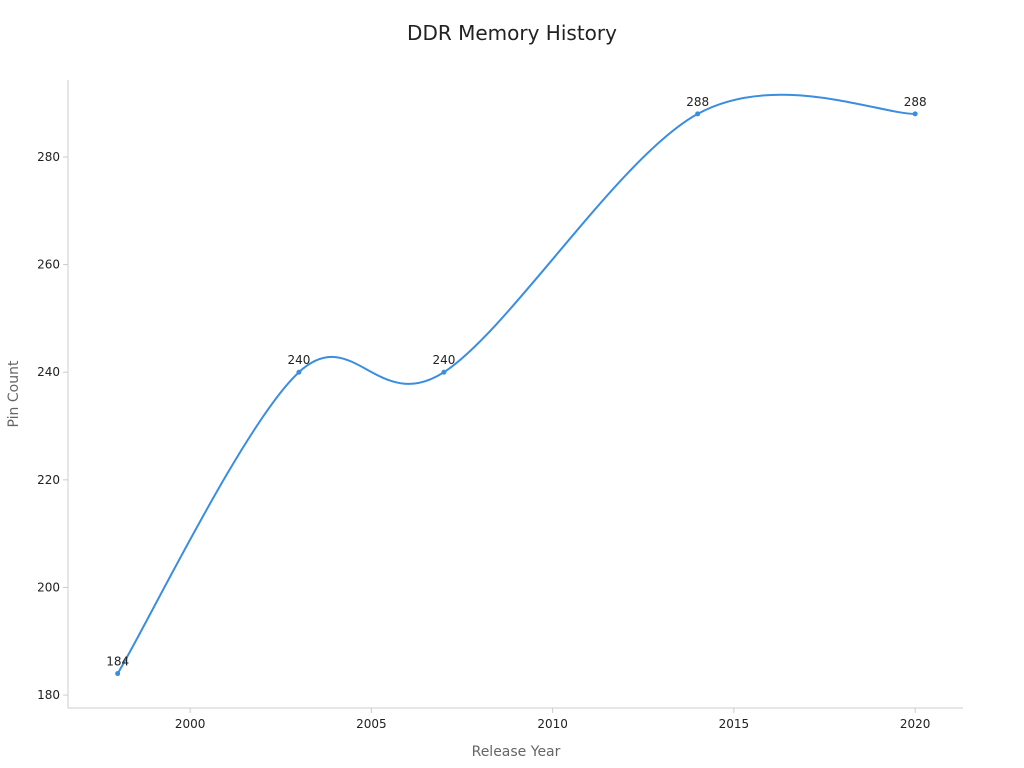 The image size is (1024, 768). What do you see at coordinates (552, 724) in the screenshot?
I see `x-tick-label: 2010` at bounding box center [552, 724].